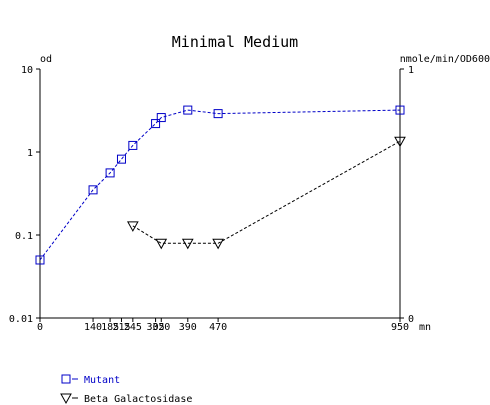 The width and height of the screenshot is (490, 405). Describe the element at coordinates (411, 70) in the screenshot. I see `y-right-tick-label: 1` at that location.